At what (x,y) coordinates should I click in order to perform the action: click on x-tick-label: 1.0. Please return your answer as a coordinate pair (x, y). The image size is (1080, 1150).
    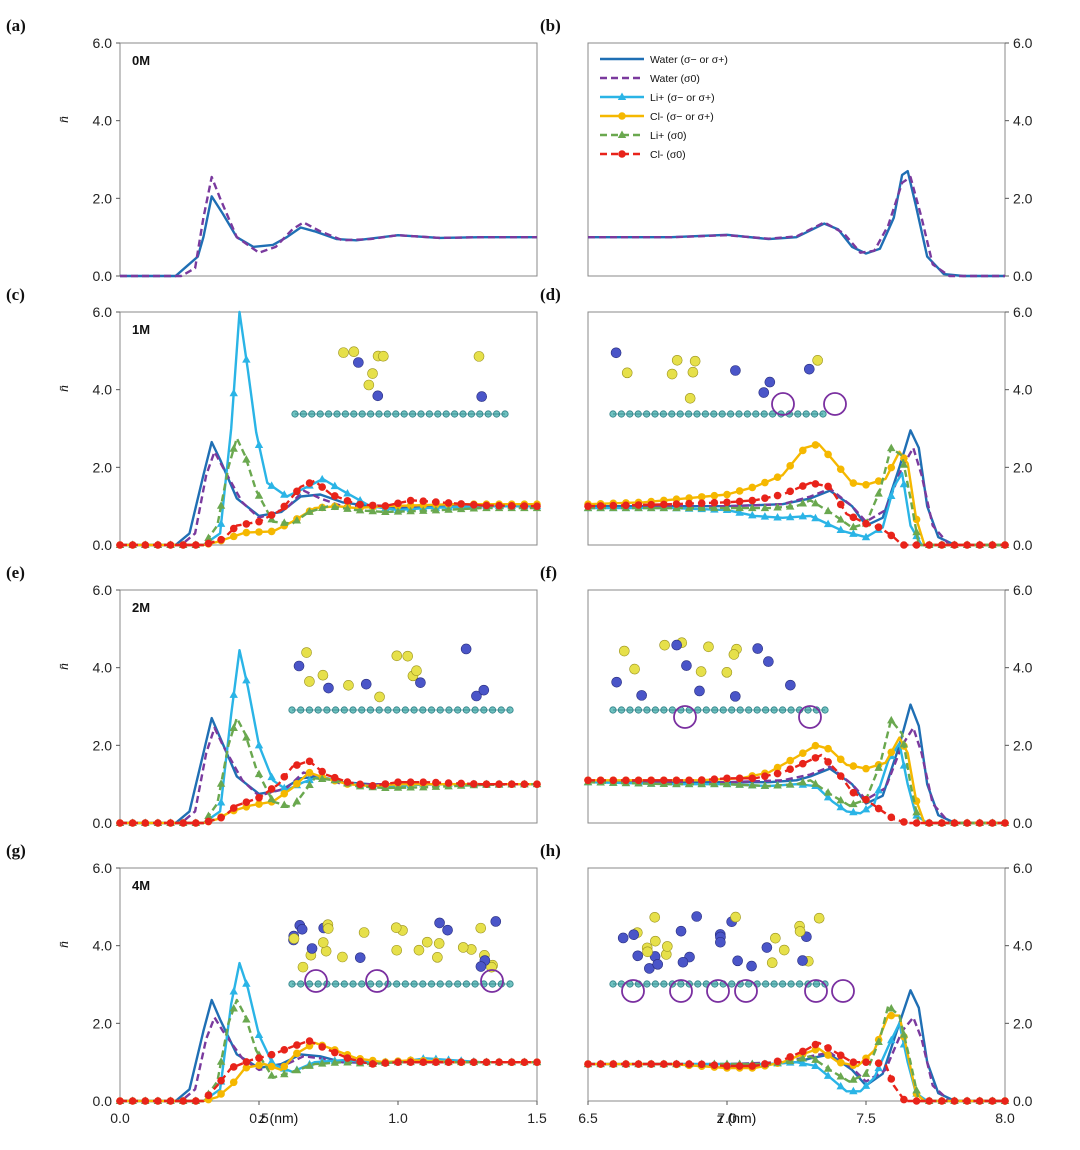
    Looking at the image, I should click on (398, 1118).